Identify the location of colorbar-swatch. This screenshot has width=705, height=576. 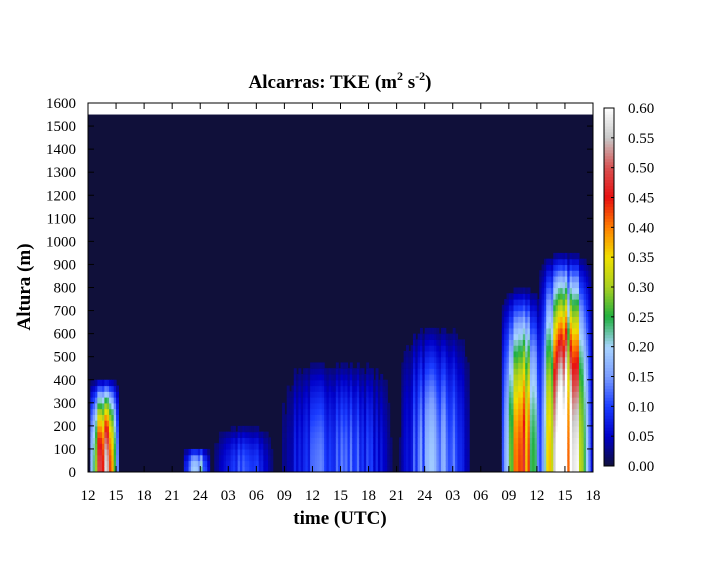
(609, 297).